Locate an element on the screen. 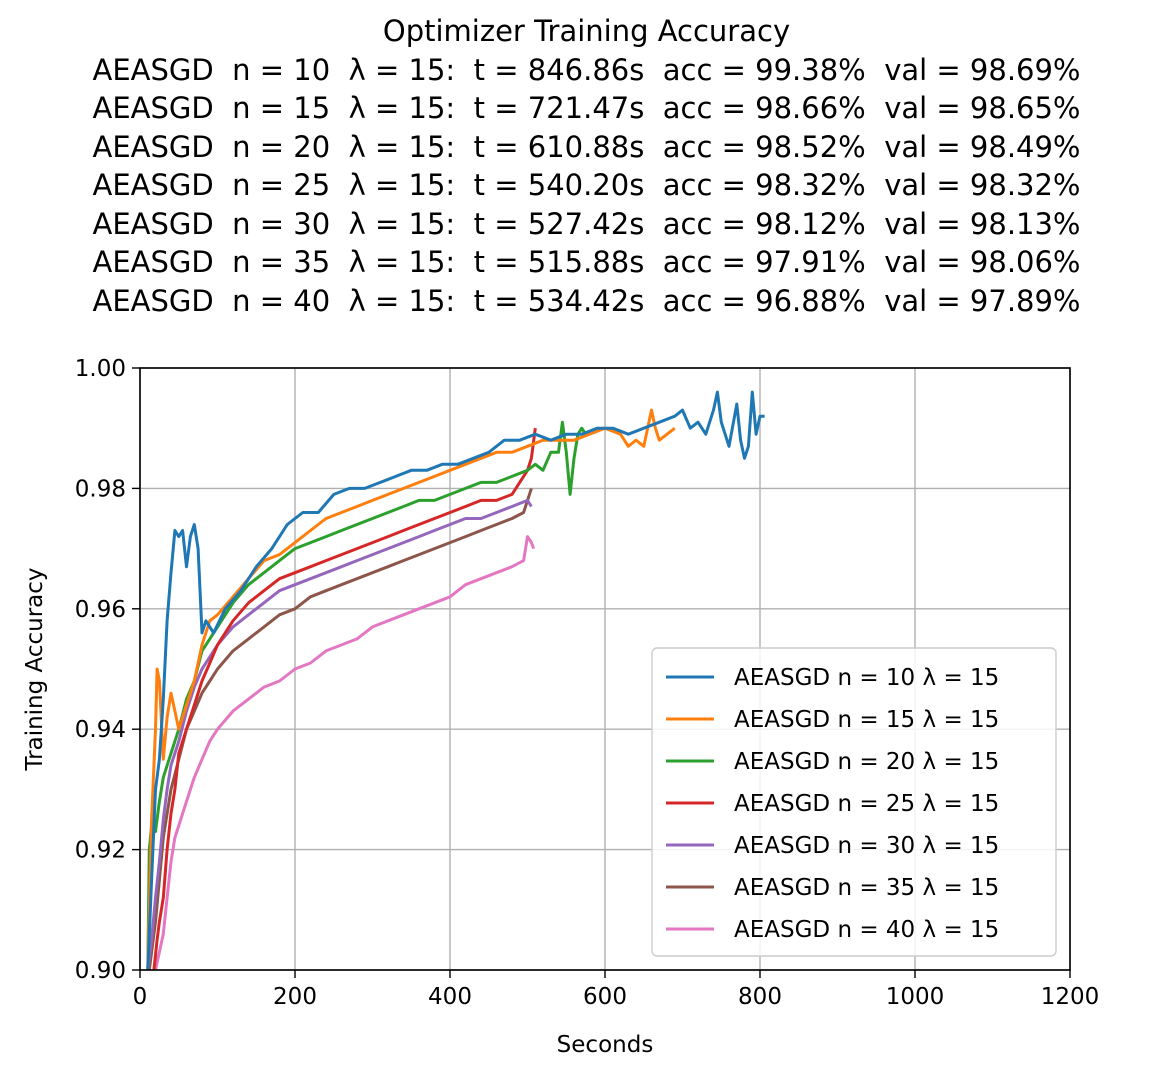 Image resolution: width=1173 pixels, height=1078 pixels. stats-acc: acc = 96.88% is located at coordinates (764, 300).